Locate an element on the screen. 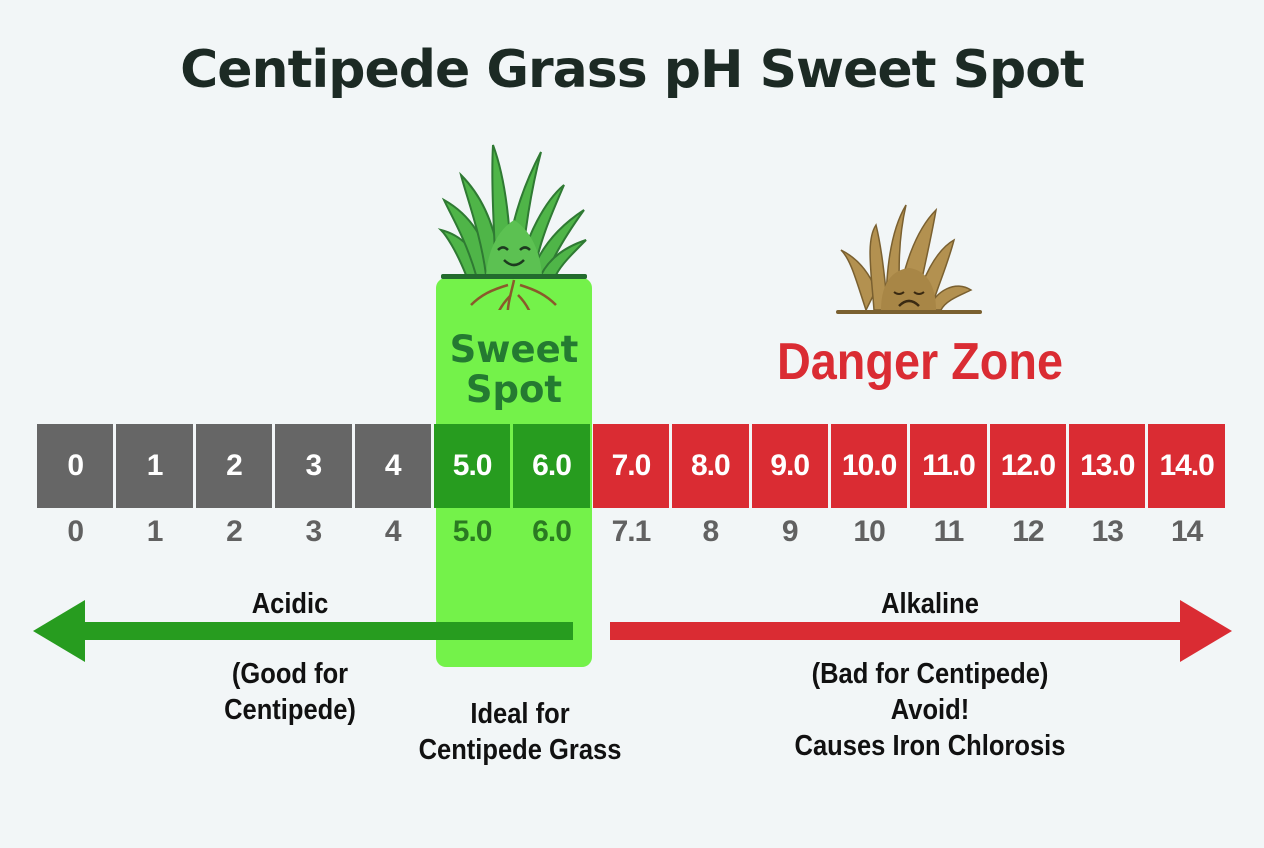  ph-label: 11 is located at coordinates (949, 531).